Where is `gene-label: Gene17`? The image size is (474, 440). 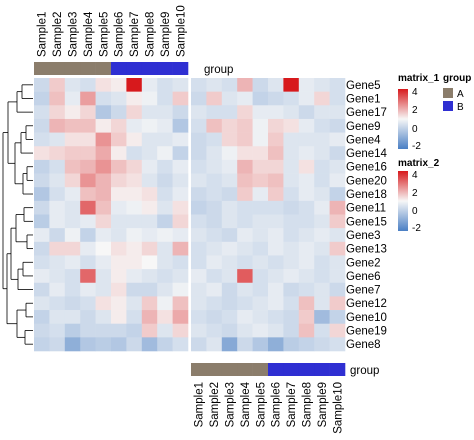 gene-label: Gene17 is located at coordinates (366, 113).